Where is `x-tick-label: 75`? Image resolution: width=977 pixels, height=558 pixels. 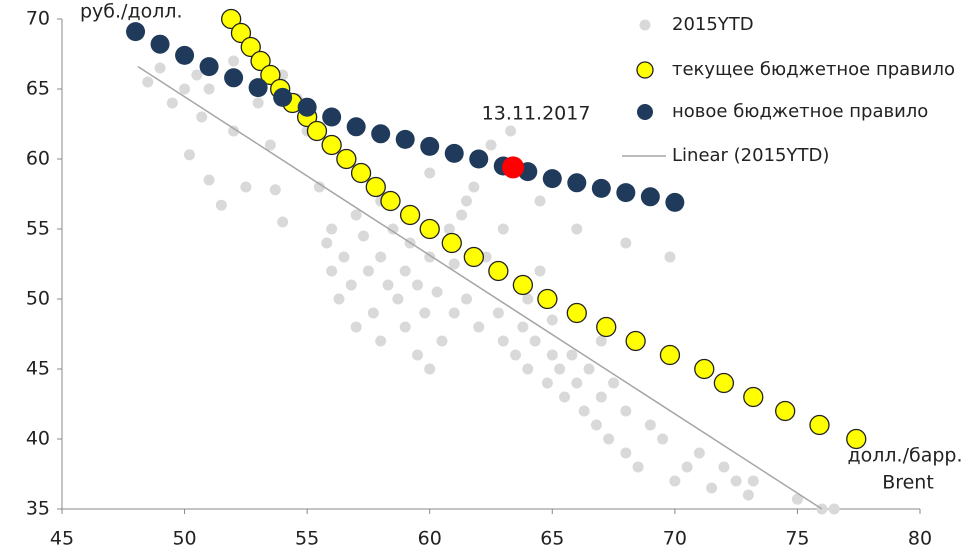 x-tick-label: 75 is located at coordinates (797, 539).